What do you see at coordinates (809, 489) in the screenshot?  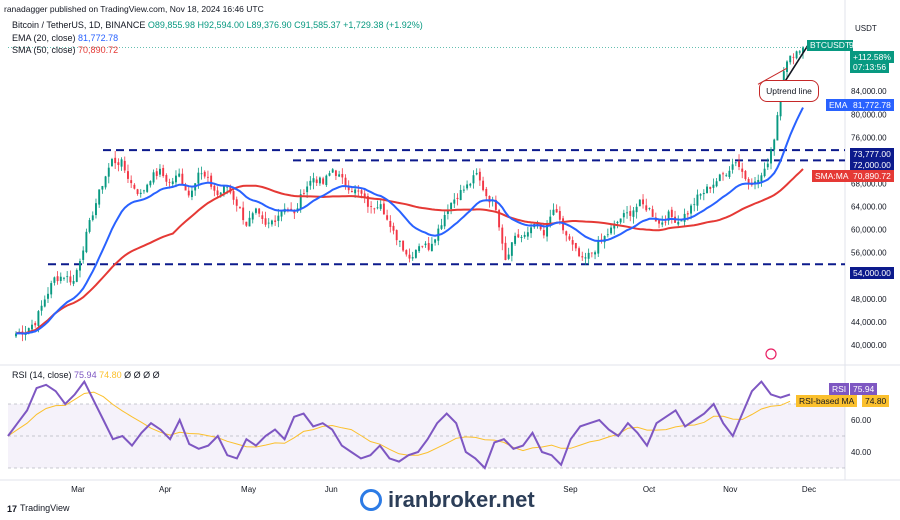 I see `time-tick-label: Dec` at bounding box center [809, 489].